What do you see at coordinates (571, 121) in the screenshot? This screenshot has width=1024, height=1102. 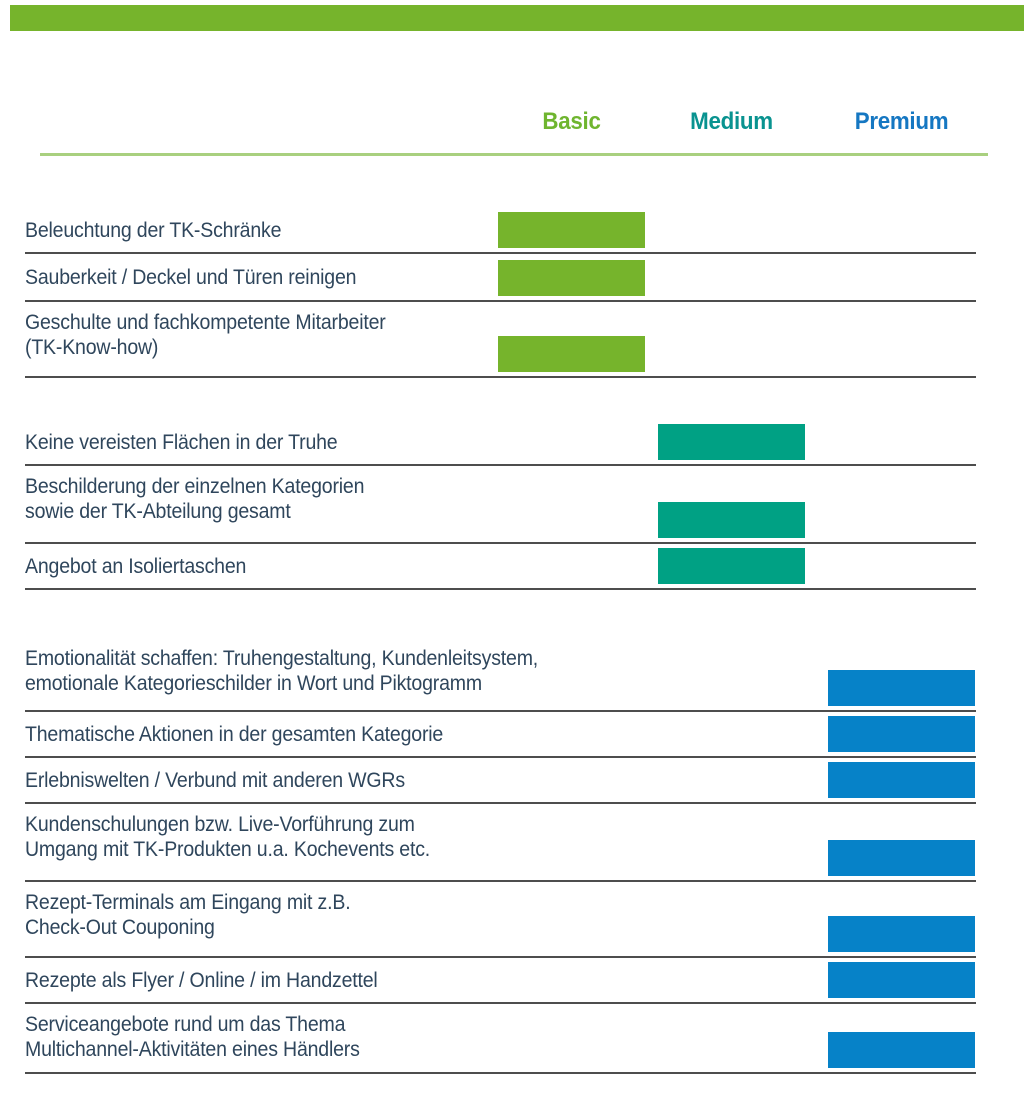 I see `header-basic: Basic` at bounding box center [571, 121].